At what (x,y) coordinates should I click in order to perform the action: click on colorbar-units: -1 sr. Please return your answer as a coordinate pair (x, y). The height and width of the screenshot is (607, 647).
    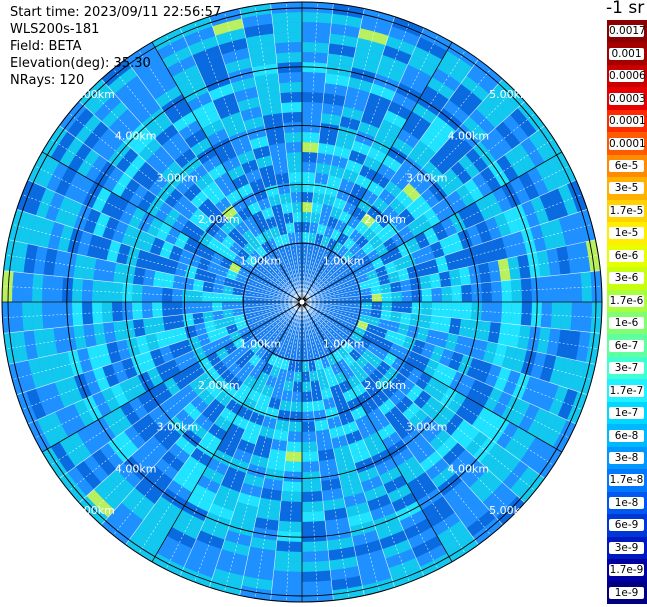
    Looking at the image, I should click on (625, 9).